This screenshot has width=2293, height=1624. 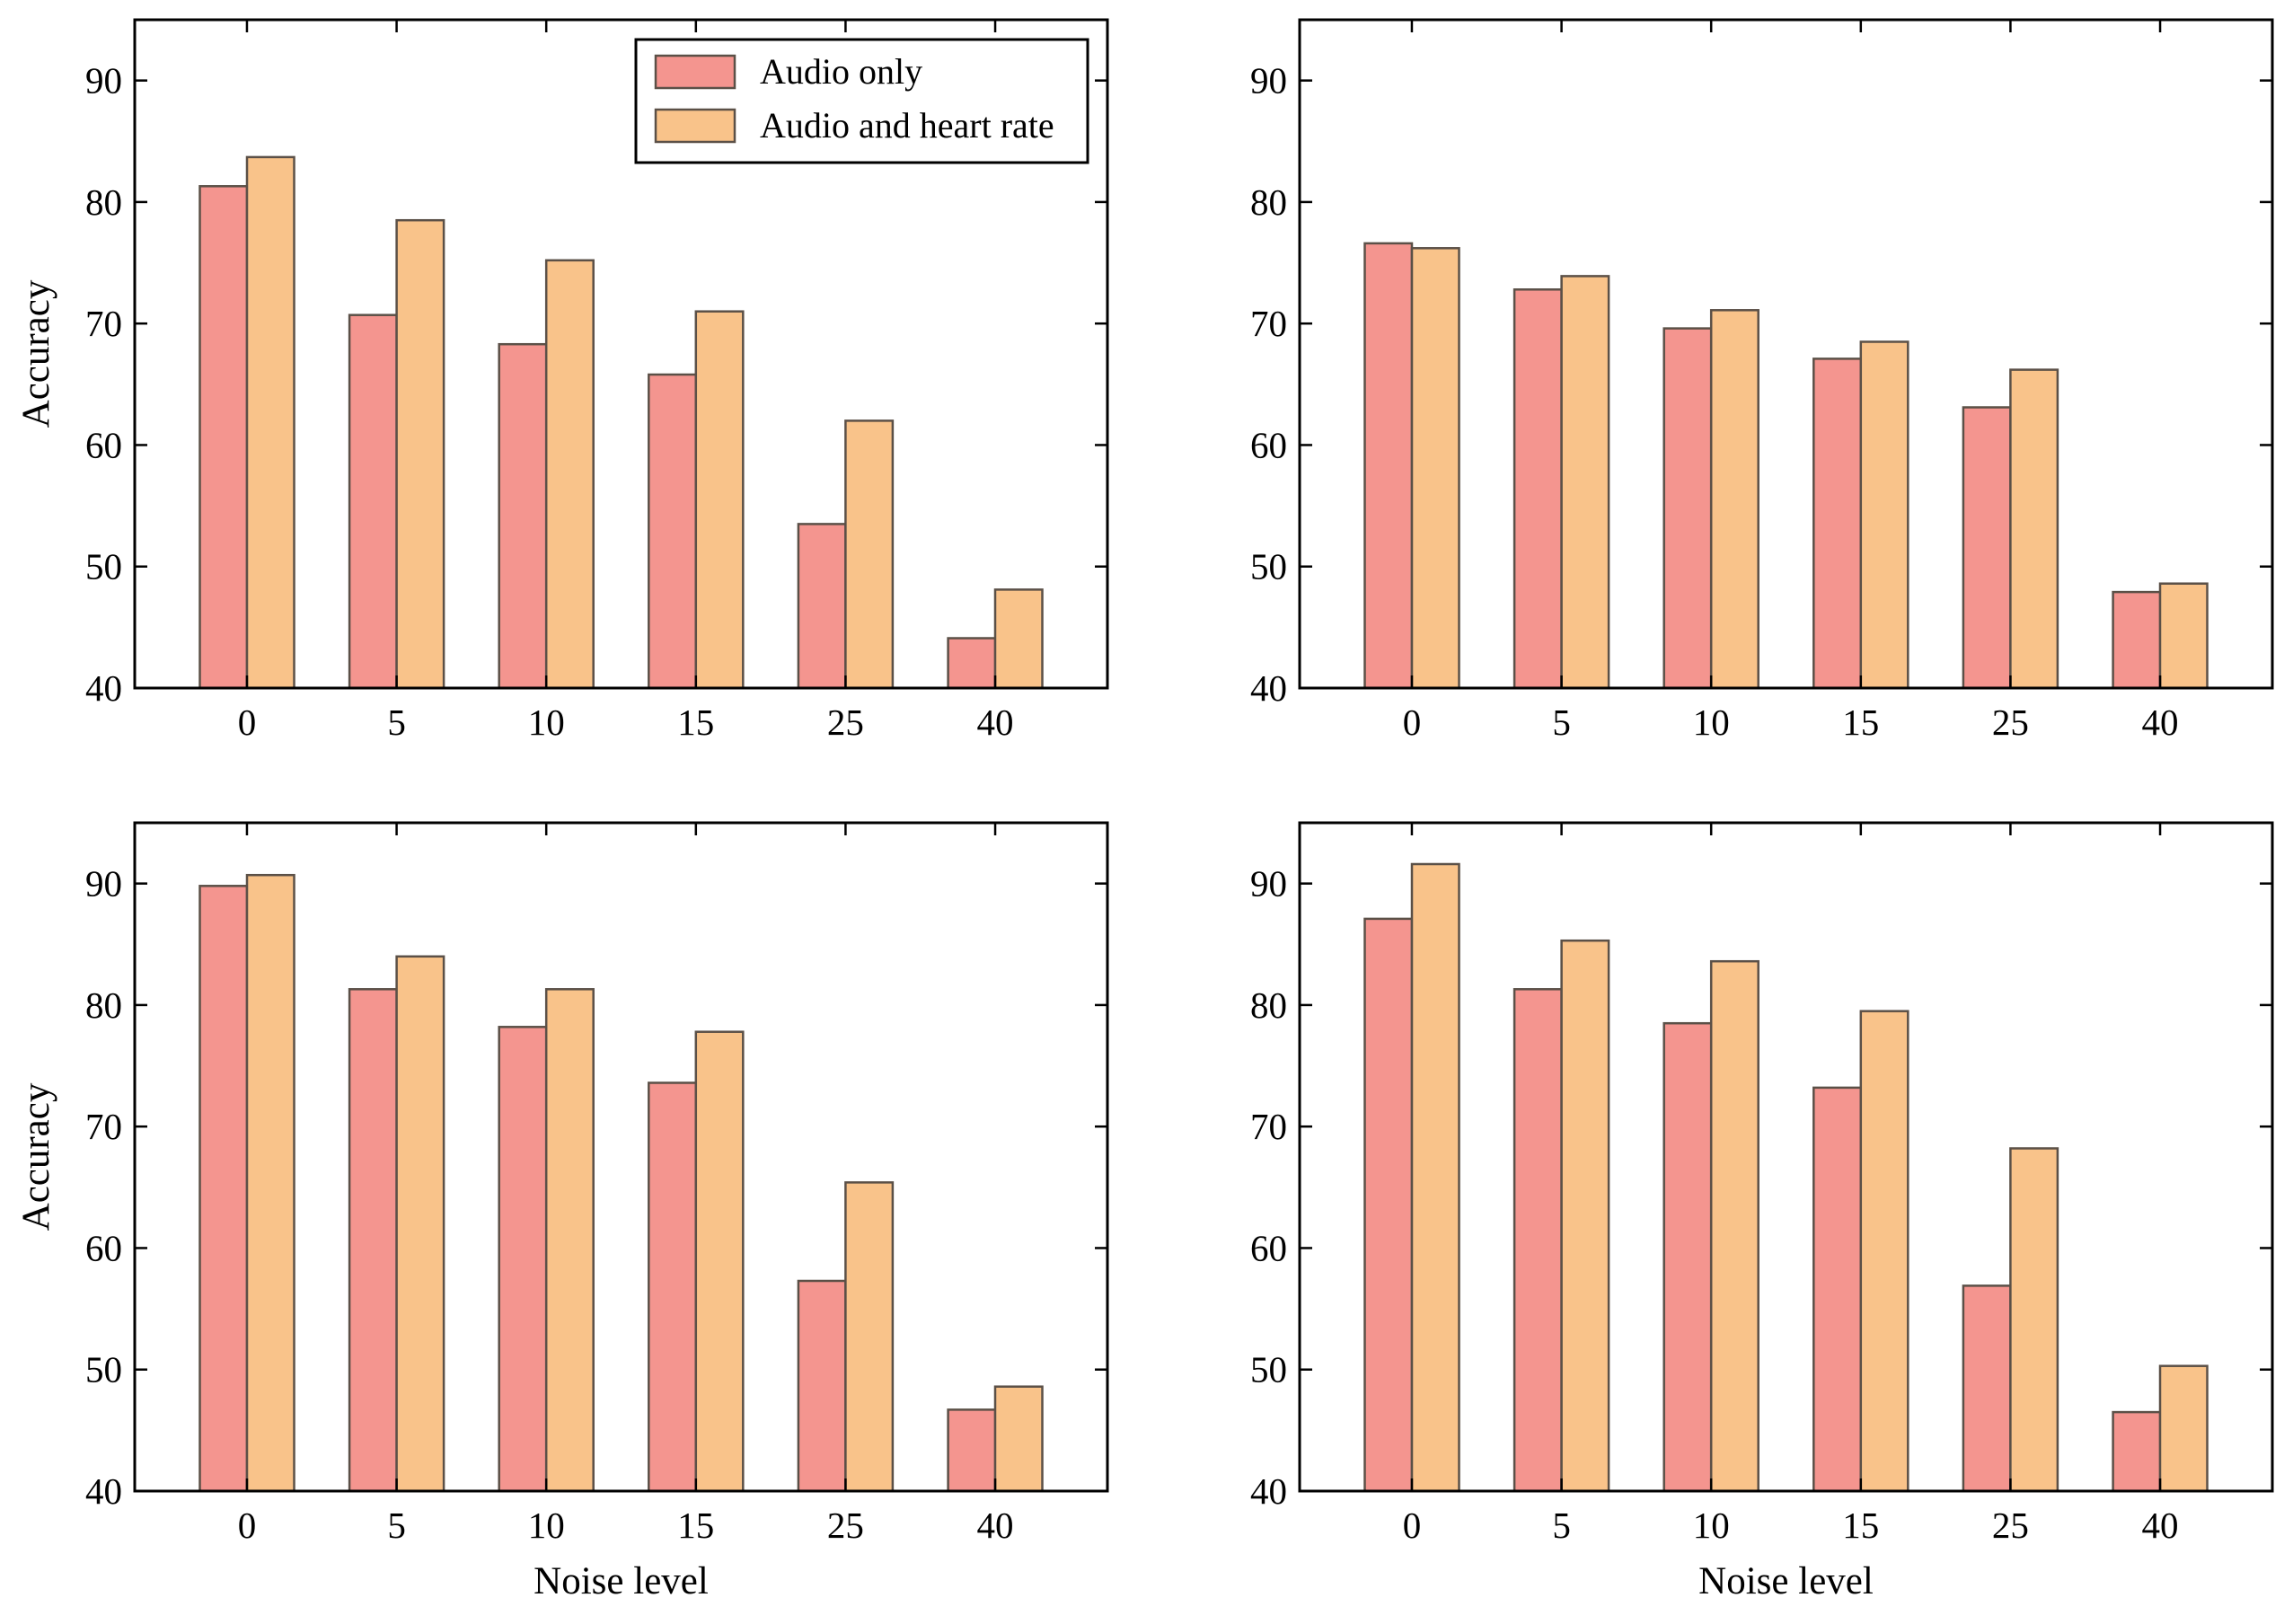 What do you see at coordinates (841, 71) in the screenshot?
I see `legend-label-audio-only: Audio only` at bounding box center [841, 71].